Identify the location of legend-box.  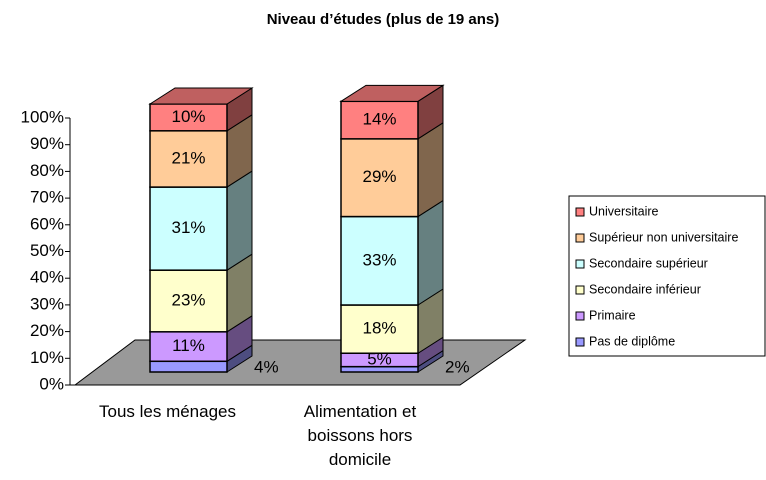
(667, 276).